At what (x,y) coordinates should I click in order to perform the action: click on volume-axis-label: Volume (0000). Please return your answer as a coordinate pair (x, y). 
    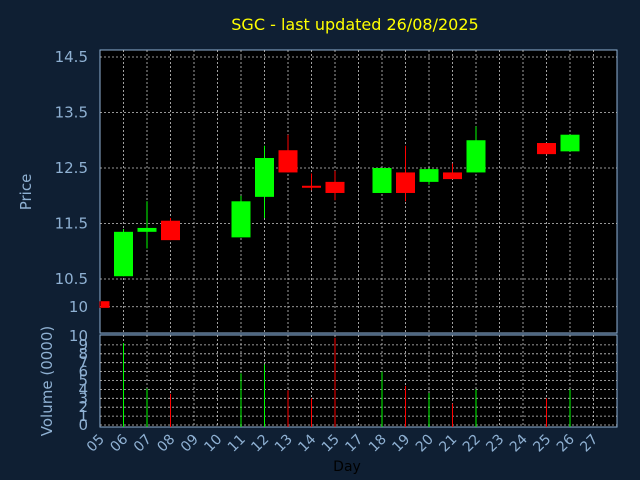
    Looking at the image, I should click on (47, 381).